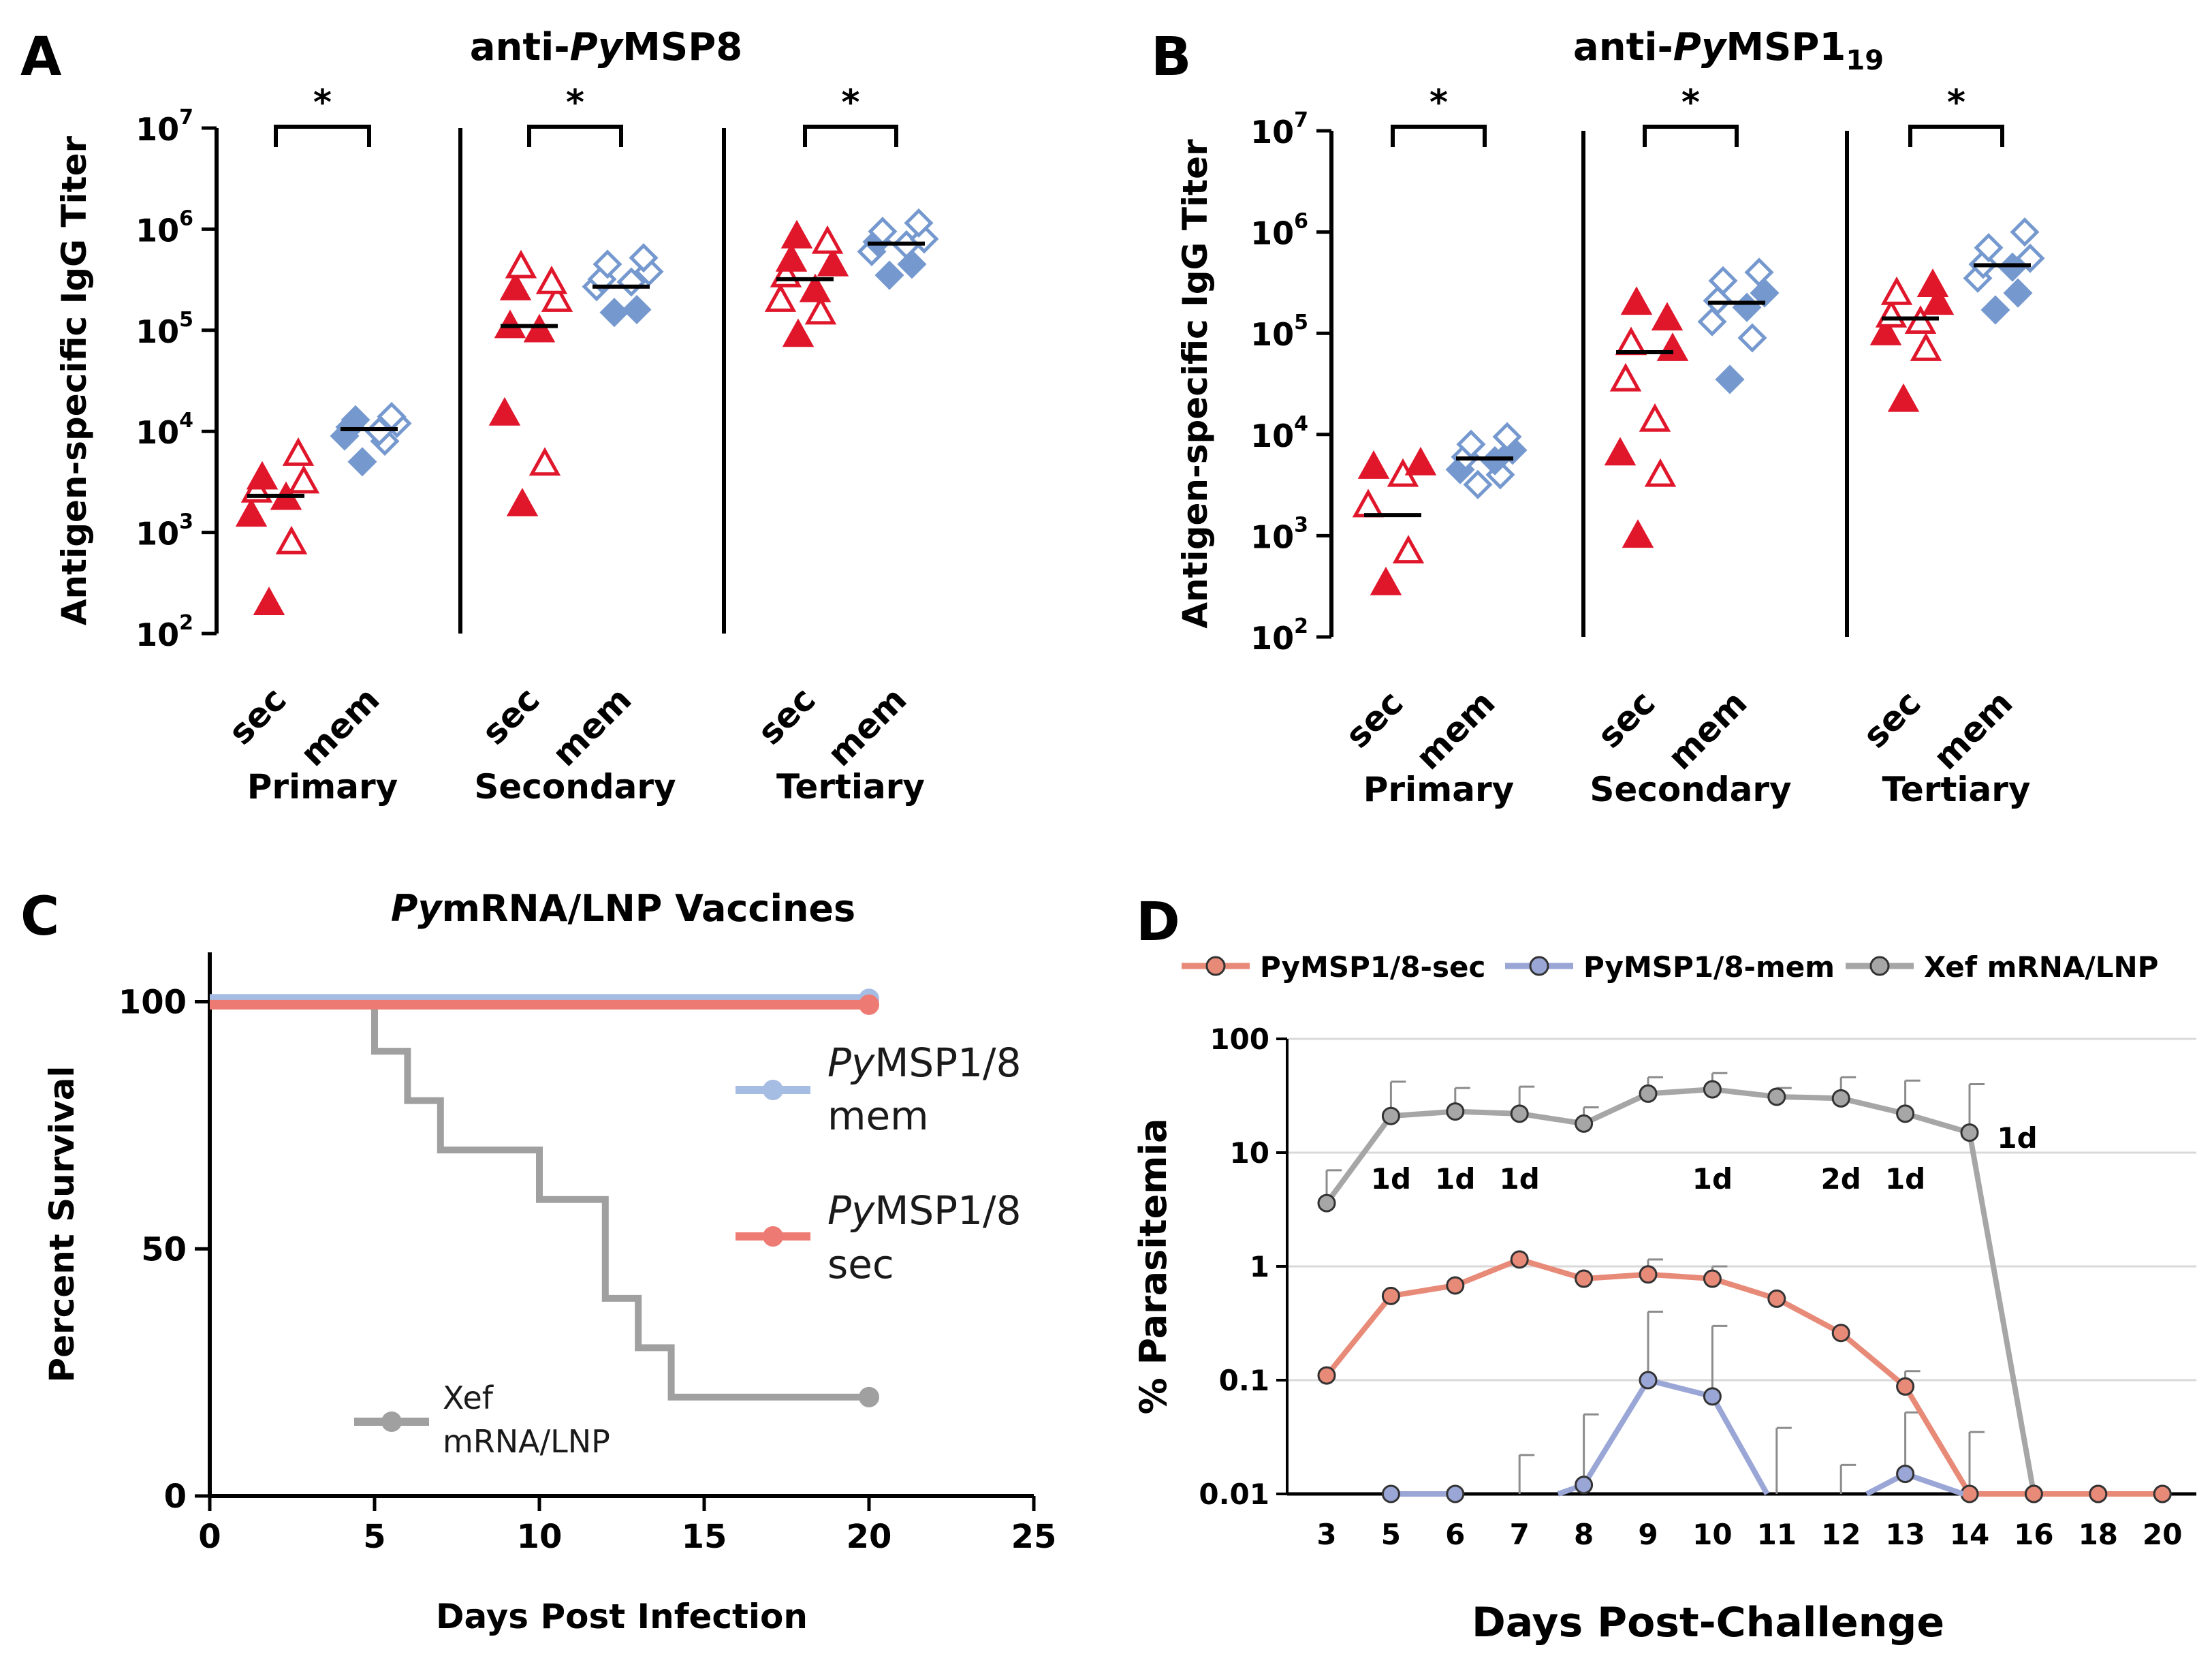 The image size is (2212, 1669). Describe the element at coordinates (40, 57) in the screenshot. I see `panel-label-a: A` at that location.